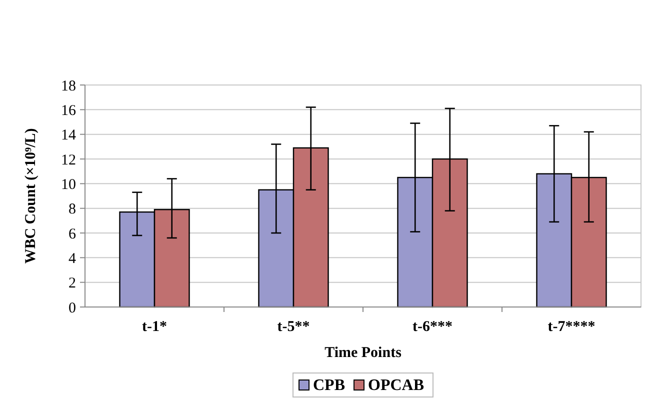 The width and height of the screenshot is (647, 411). Describe the element at coordinates (72, 308) in the screenshot. I see `y-tick-label: 0` at that location.